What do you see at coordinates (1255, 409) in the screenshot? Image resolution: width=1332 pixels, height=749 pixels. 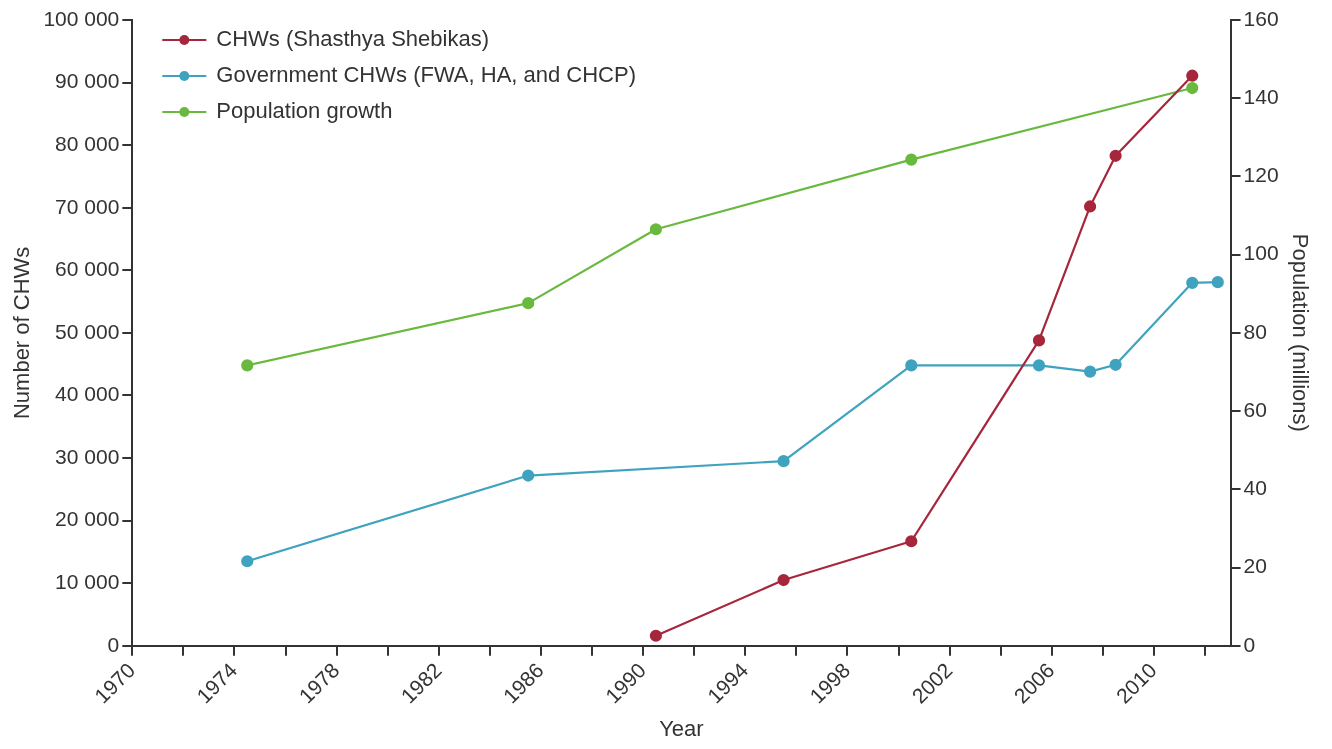 I see `y2-tick-label: 60` at bounding box center [1255, 409].